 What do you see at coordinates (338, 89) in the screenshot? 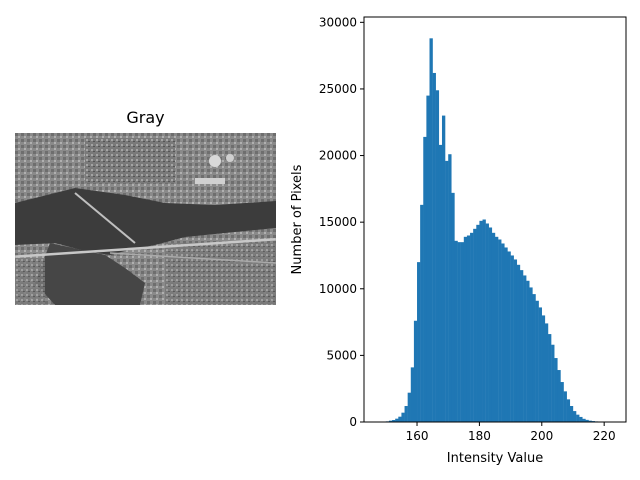
I see `y-tick-label: 25000` at bounding box center [338, 89].